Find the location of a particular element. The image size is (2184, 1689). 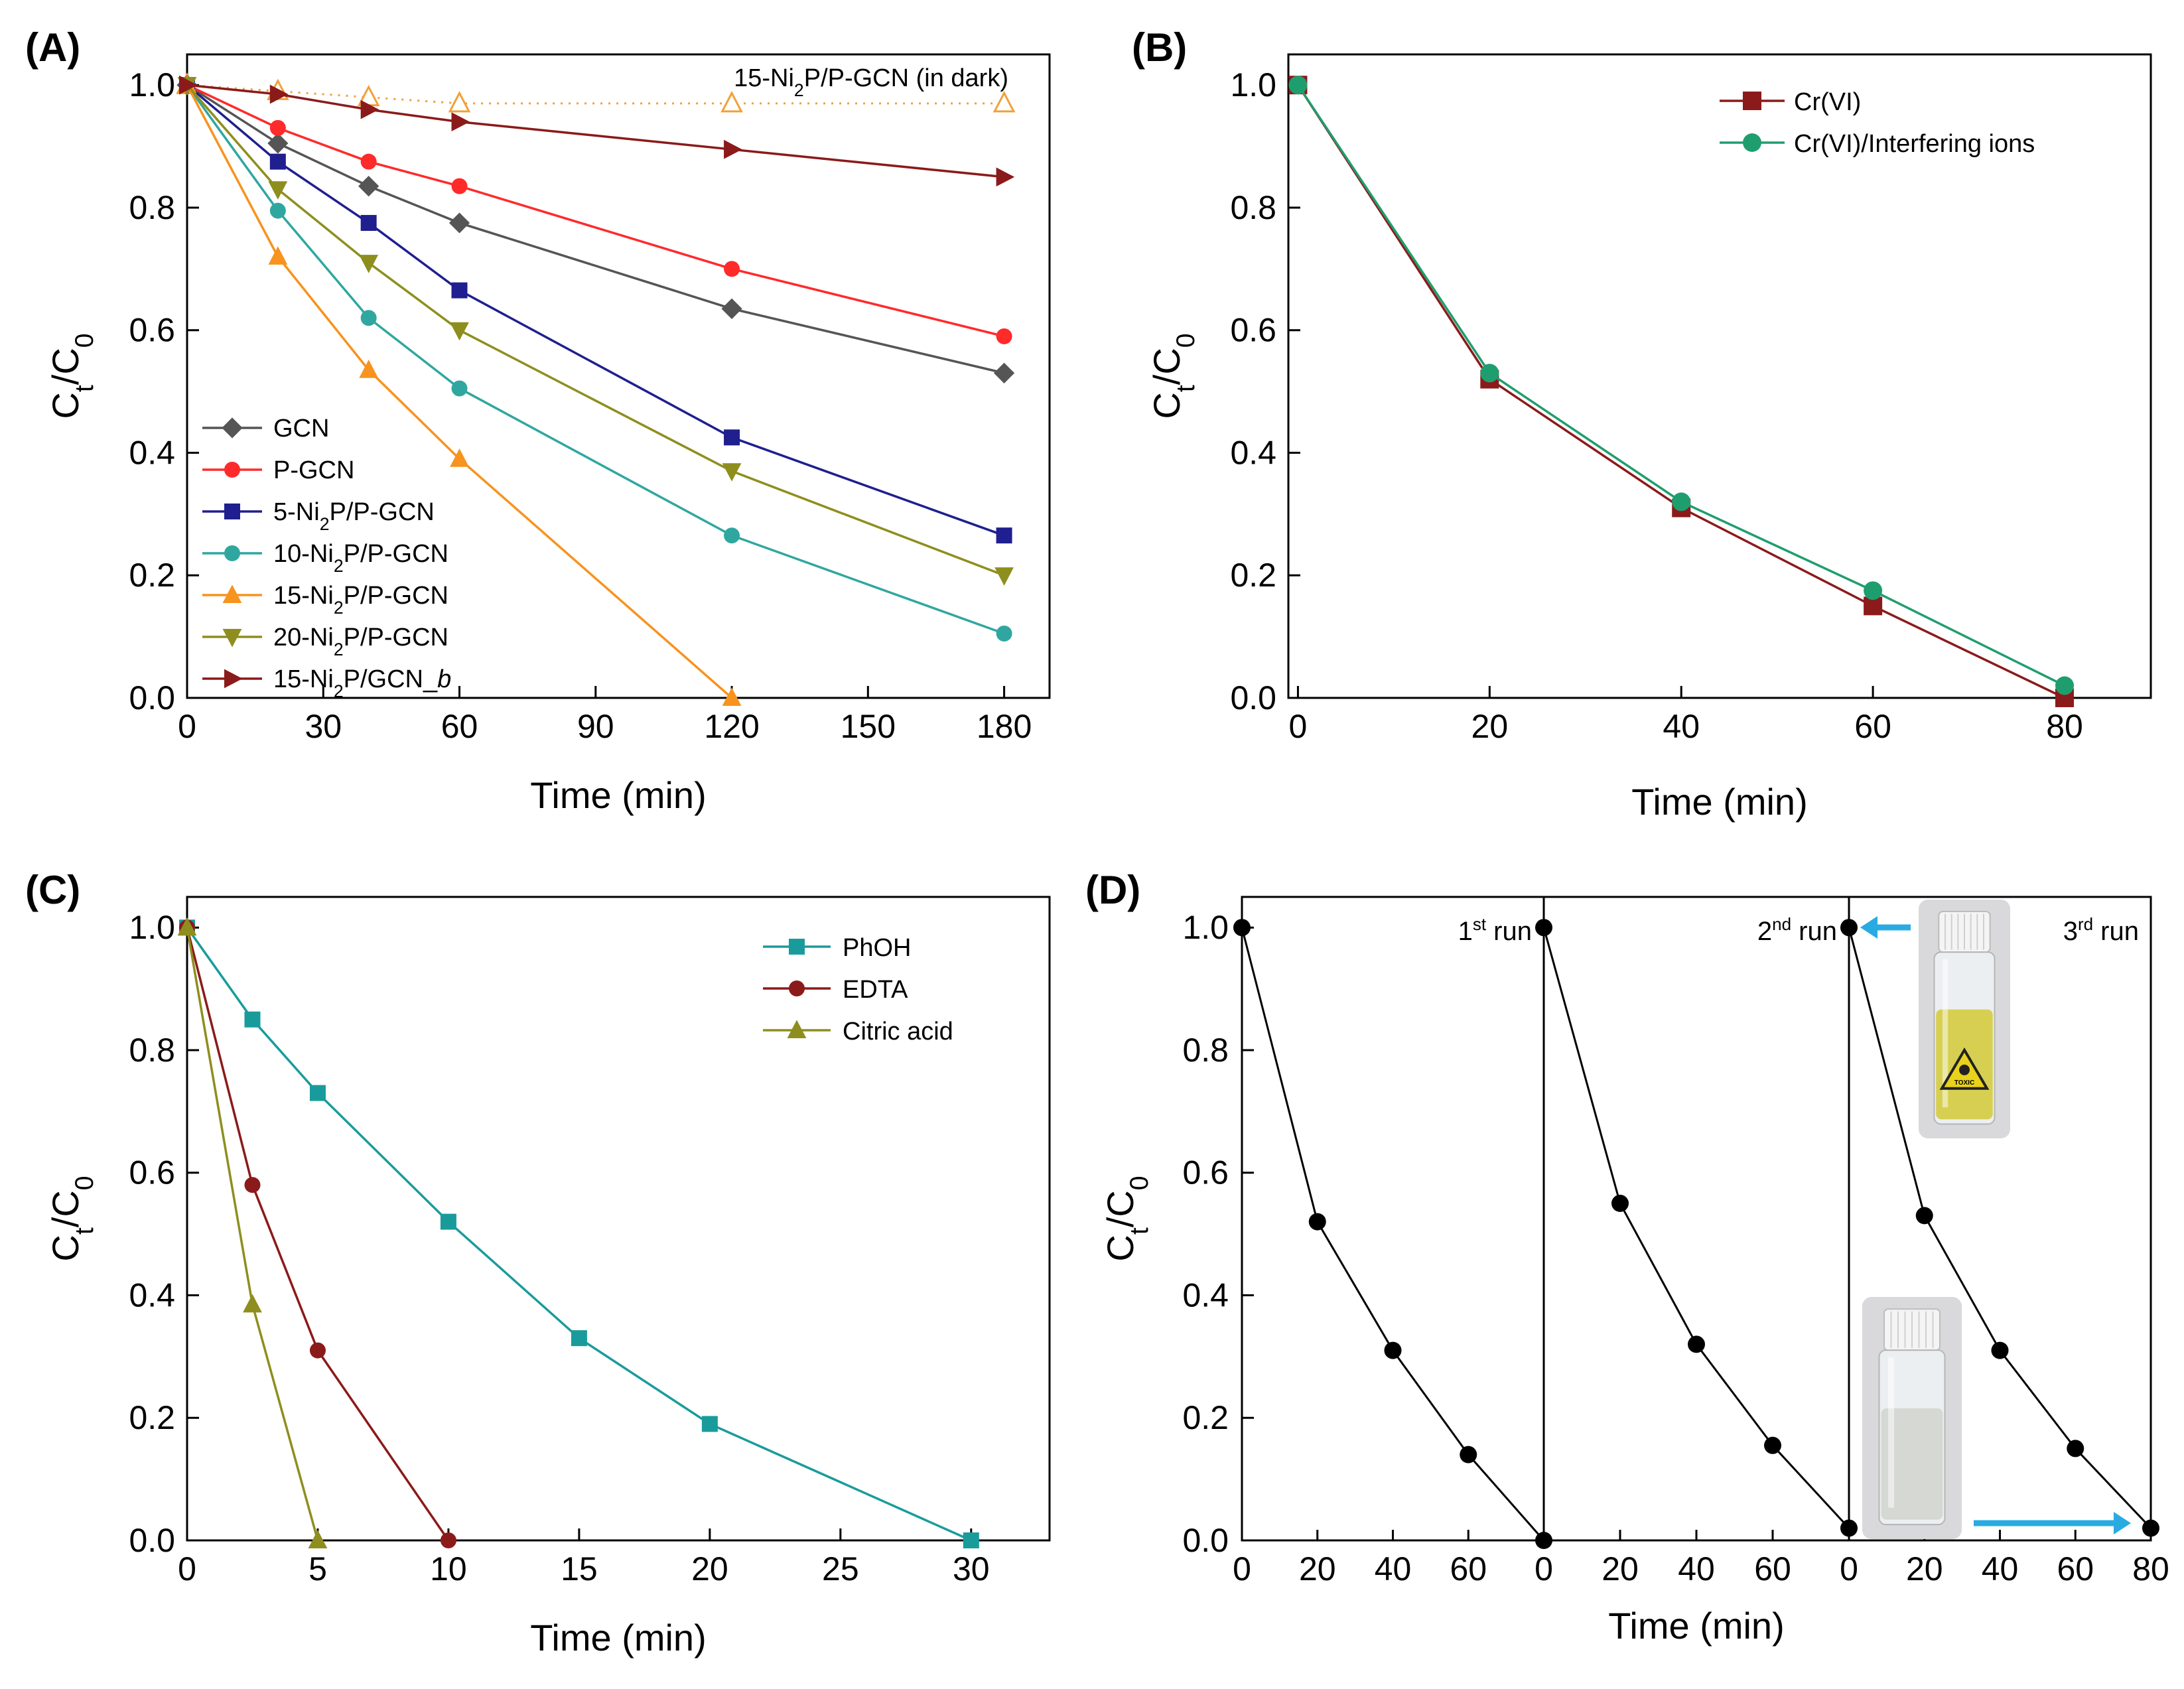

series-cr-vi is located at coordinates (1681, 391).